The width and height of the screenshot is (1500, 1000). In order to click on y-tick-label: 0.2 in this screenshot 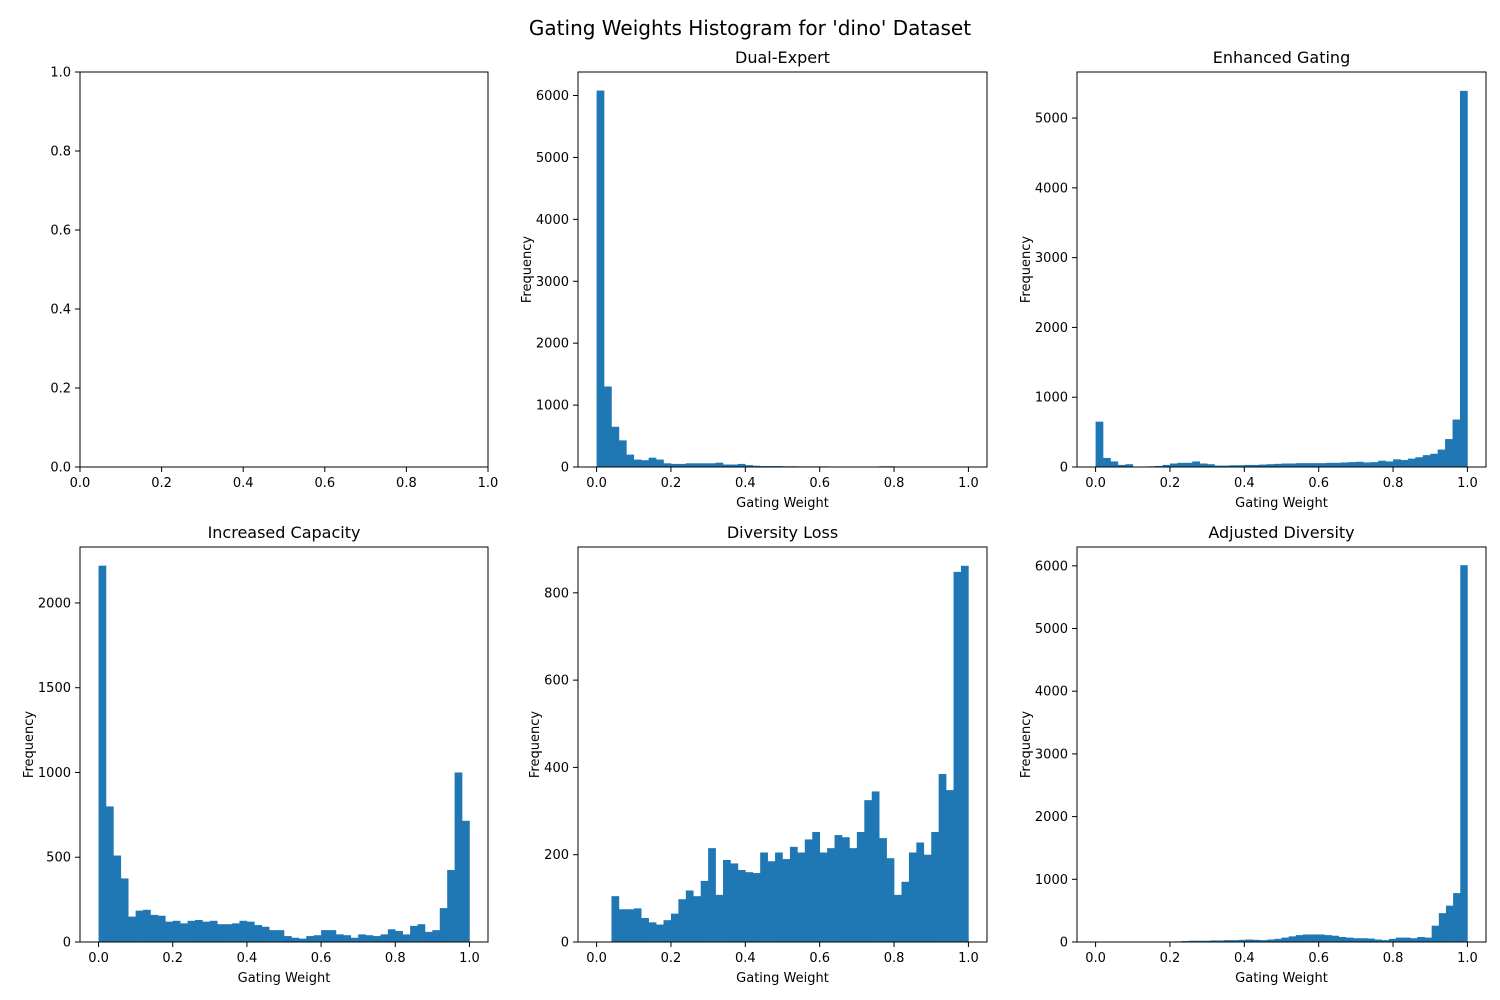, I will do `click(60, 389)`.